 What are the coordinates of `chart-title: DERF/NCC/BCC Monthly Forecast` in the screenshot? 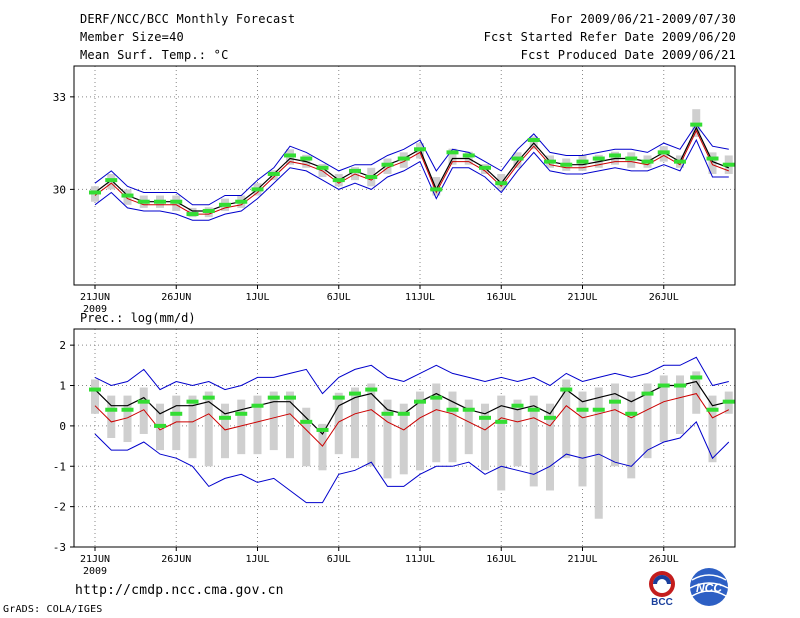 It's located at (188, 19).